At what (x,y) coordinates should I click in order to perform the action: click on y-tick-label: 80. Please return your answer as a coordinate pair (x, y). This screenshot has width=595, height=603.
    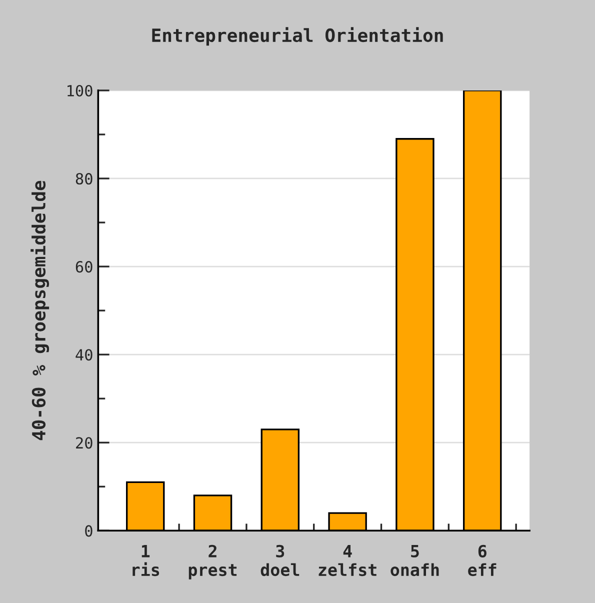
    Looking at the image, I should click on (84, 178).